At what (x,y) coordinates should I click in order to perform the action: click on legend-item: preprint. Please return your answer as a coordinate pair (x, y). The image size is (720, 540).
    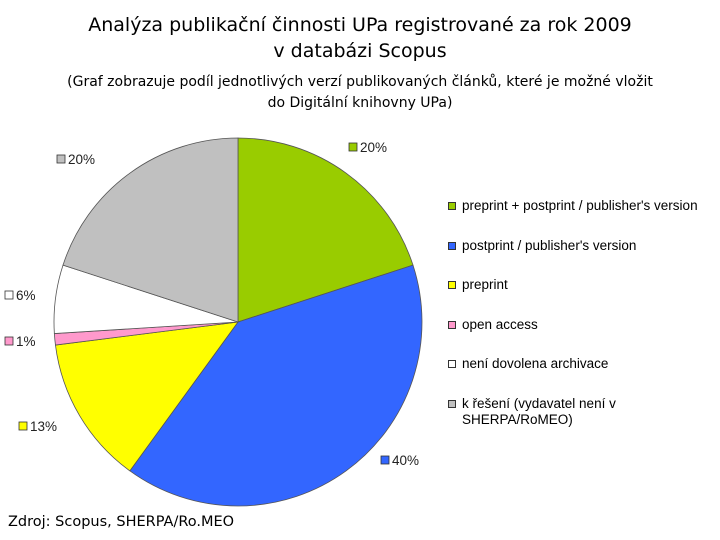
    Looking at the image, I should click on (582, 297).